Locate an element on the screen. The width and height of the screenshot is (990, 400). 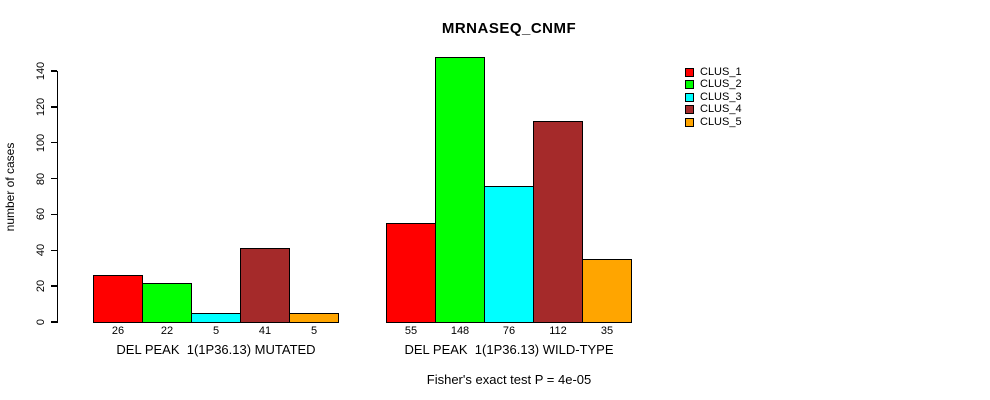
legend-entry-clus_3: CLUS_3 is located at coordinates (713, 97).